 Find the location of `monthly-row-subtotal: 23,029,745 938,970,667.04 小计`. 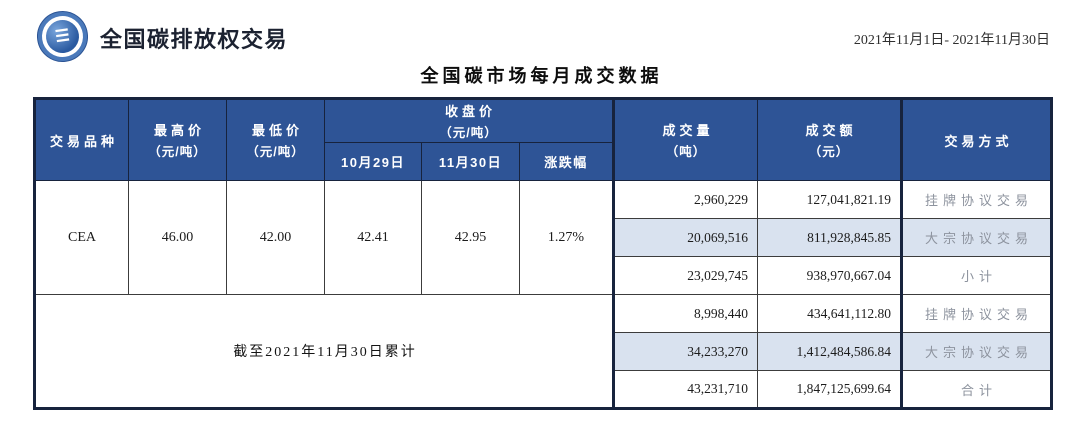

monthly-row-subtotal: 23,029,745 938,970,667.04 小计 is located at coordinates (543, 275).